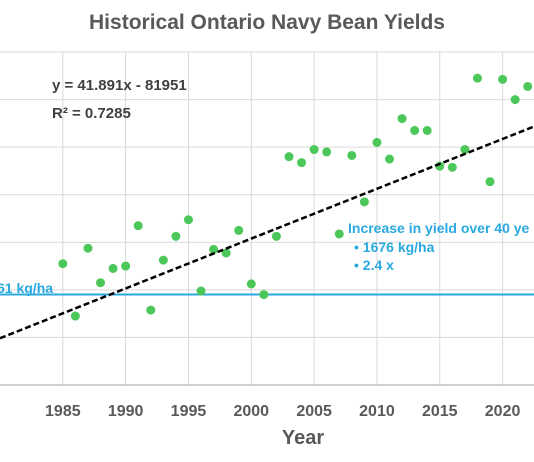 The height and width of the screenshot is (462, 534). What do you see at coordinates (377, 411) in the screenshot?
I see `x-tick-label: 2010` at bounding box center [377, 411].